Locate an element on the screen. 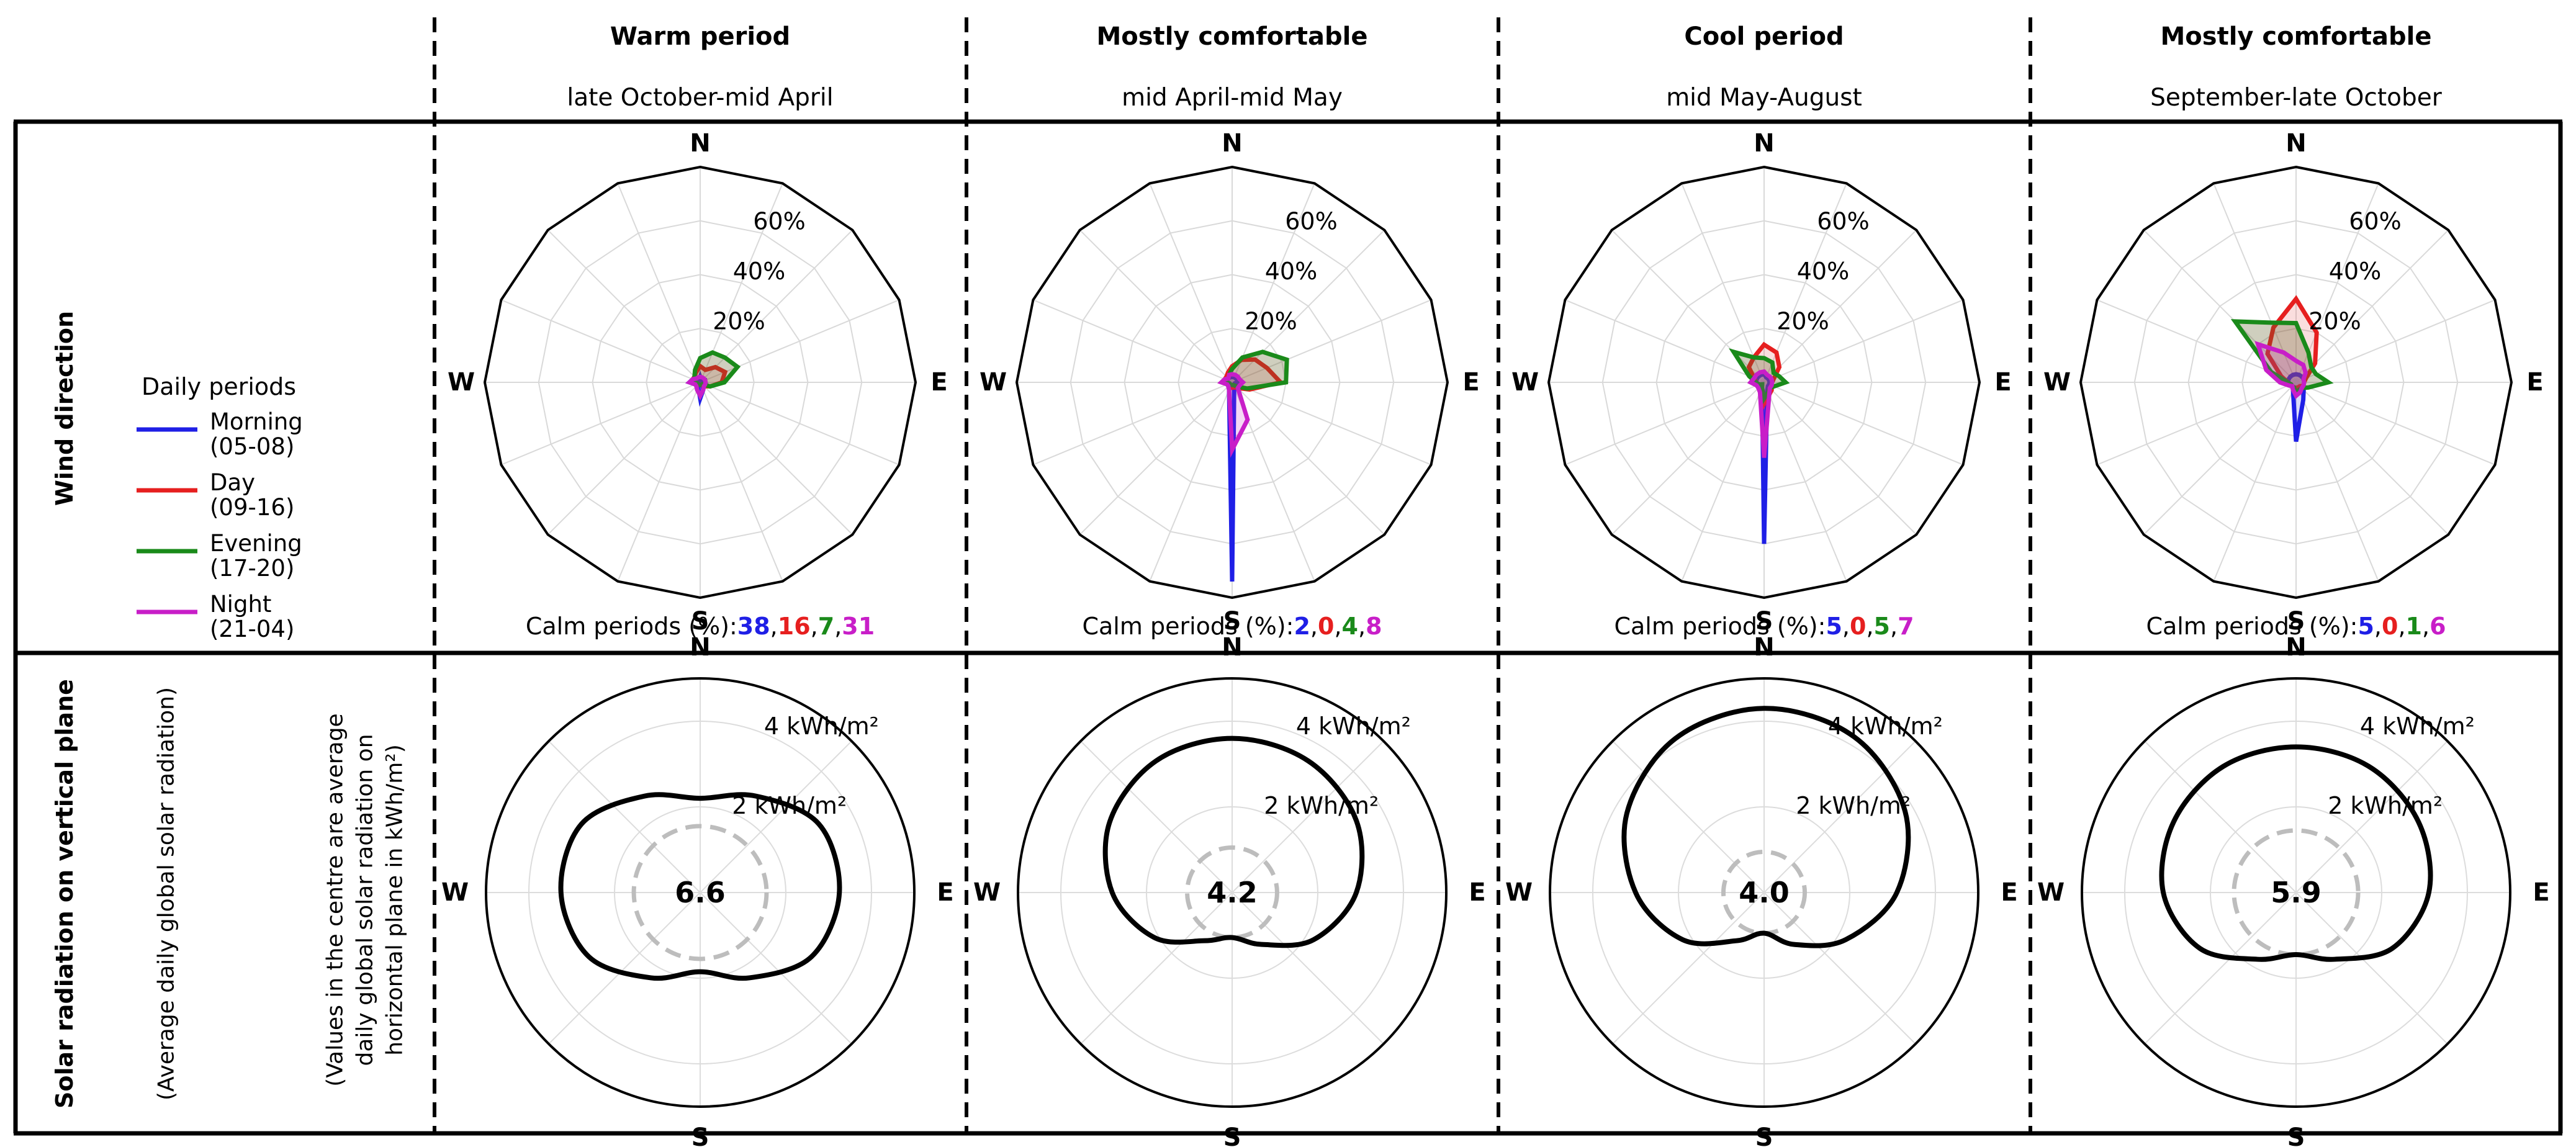  legend-item-night: Night (21-04) is located at coordinates (215, 616).